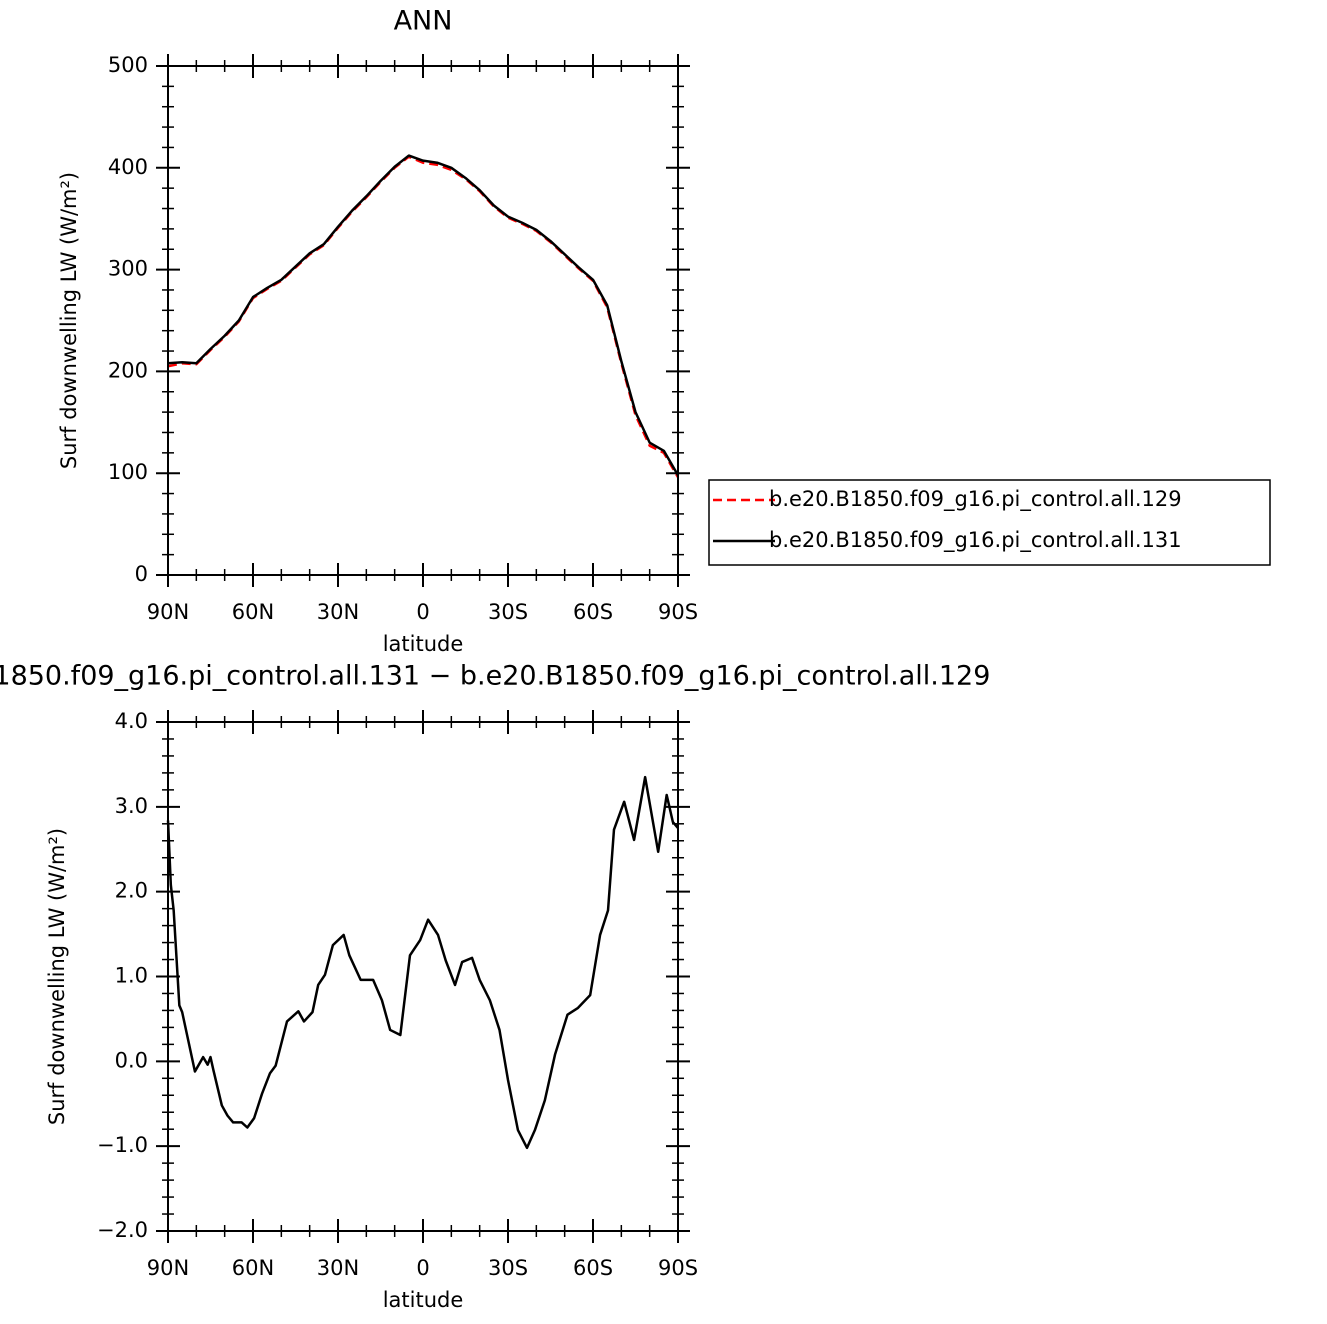  What do you see at coordinates (131, 806) in the screenshot?
I see `y-tick-label: 3.0` at bounding box center [131, 806].